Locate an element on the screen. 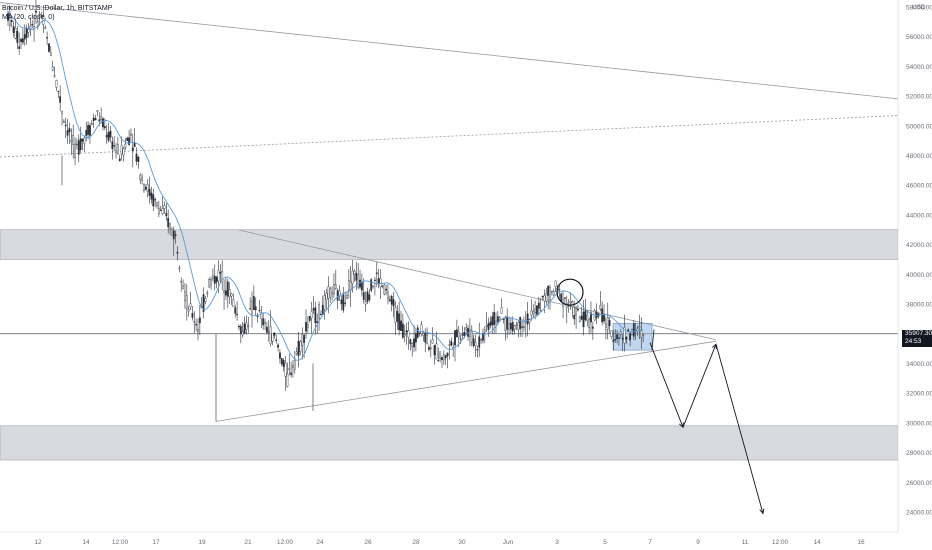 This screenshot has width=932, height=550. time-axis-tick: 28 is located at coordinates (416, 542).